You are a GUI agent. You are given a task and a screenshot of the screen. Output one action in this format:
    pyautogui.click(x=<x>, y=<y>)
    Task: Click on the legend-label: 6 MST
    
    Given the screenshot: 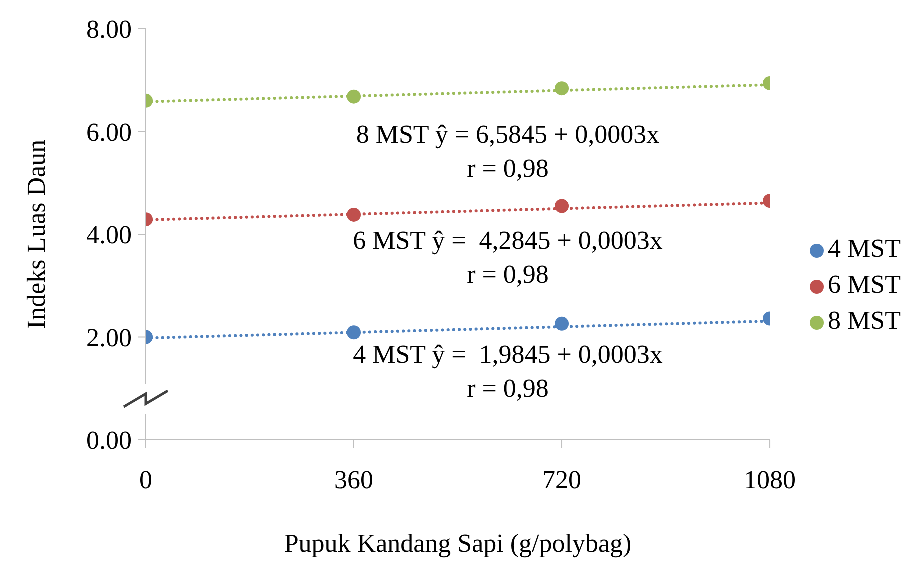 What is the action you would take?
    pyautogui.click(x=864, y=284)
    